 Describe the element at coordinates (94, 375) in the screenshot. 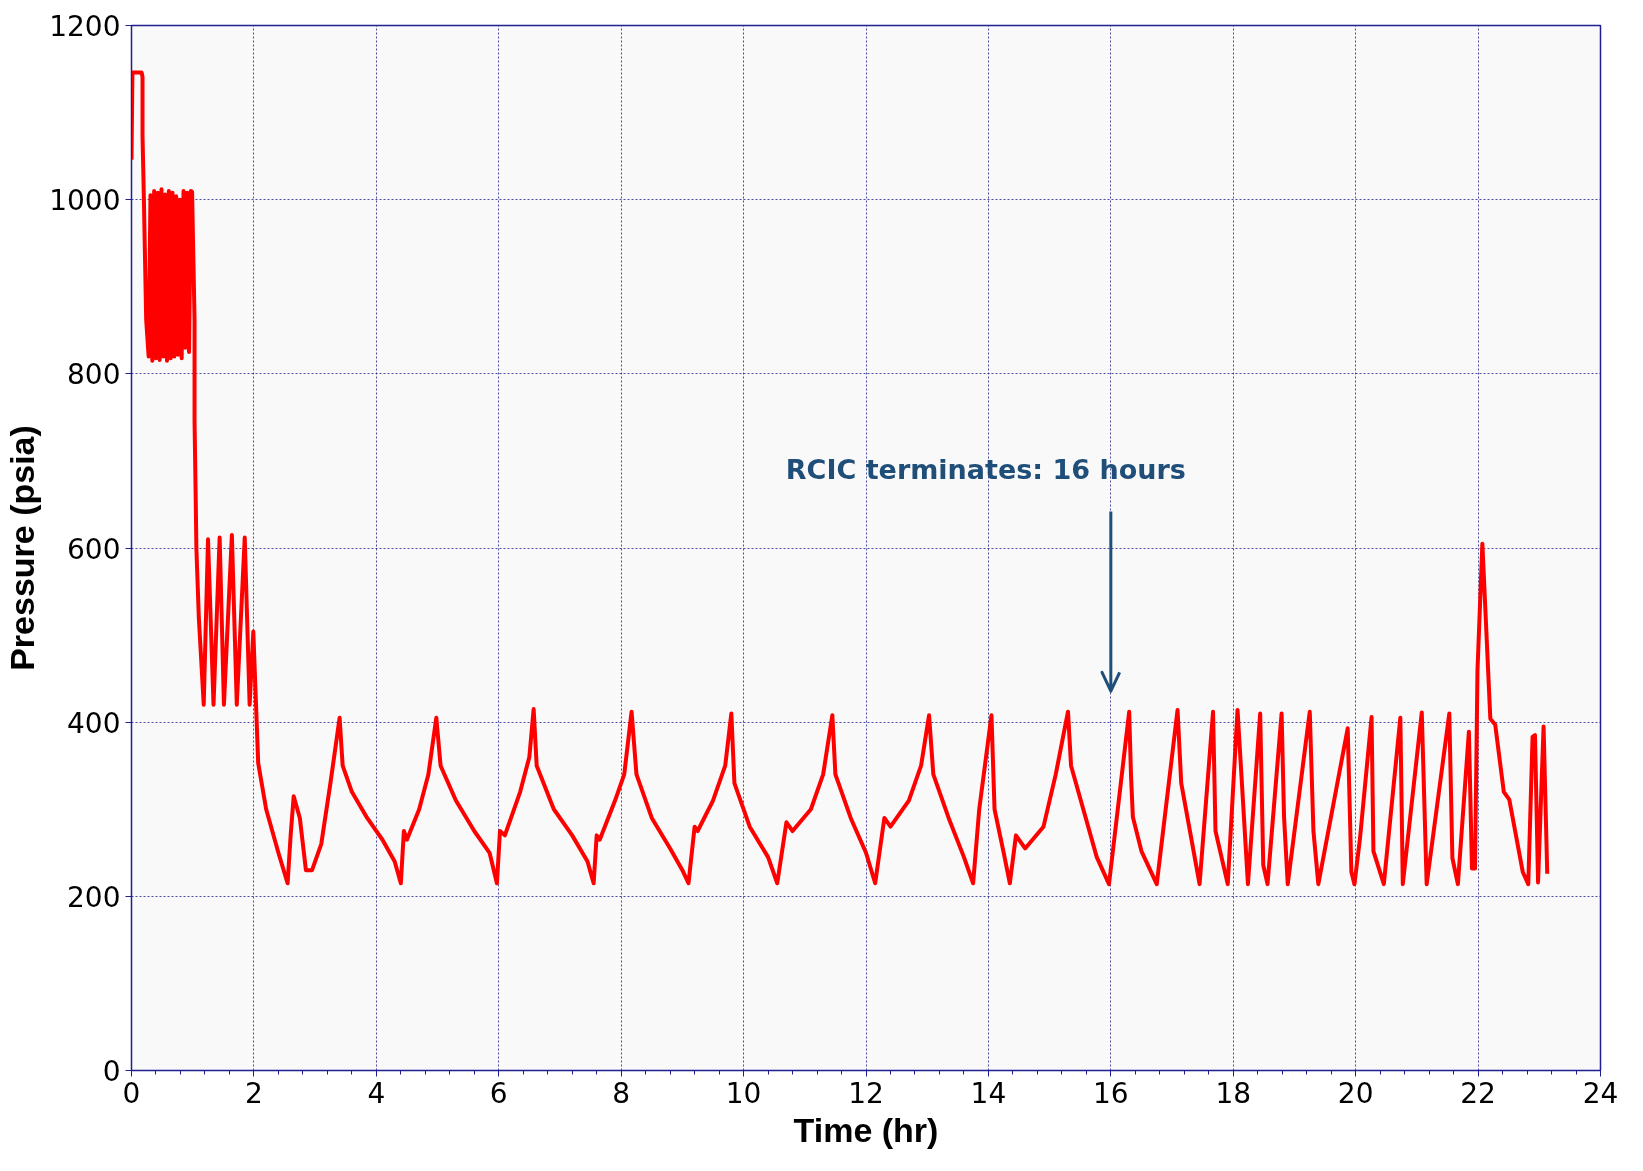

I see `y-tick-label: 800` at that location.